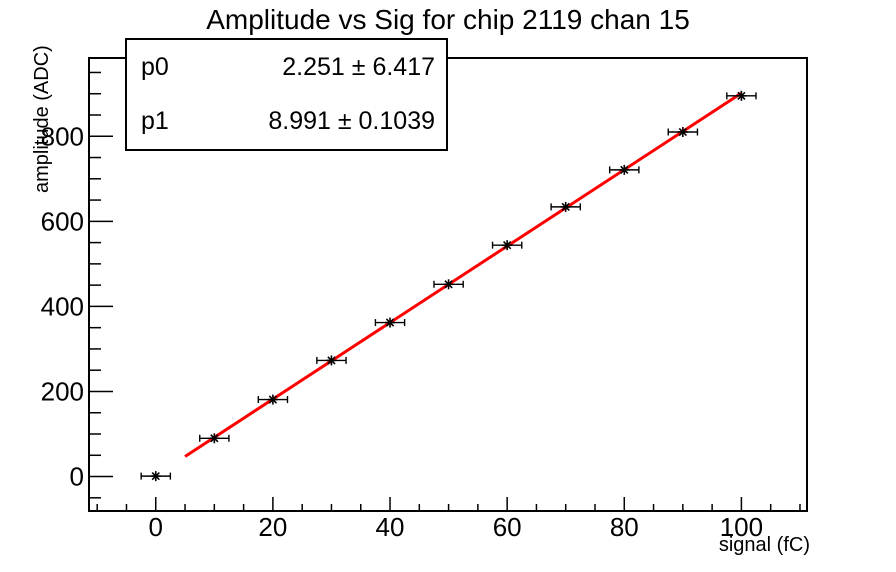 This screenshot has height=572, width=896. What do you see at coordinates (507, 527) in the screenshot?
I see `x-tick-label: 60` at bounding box center [507, 527].